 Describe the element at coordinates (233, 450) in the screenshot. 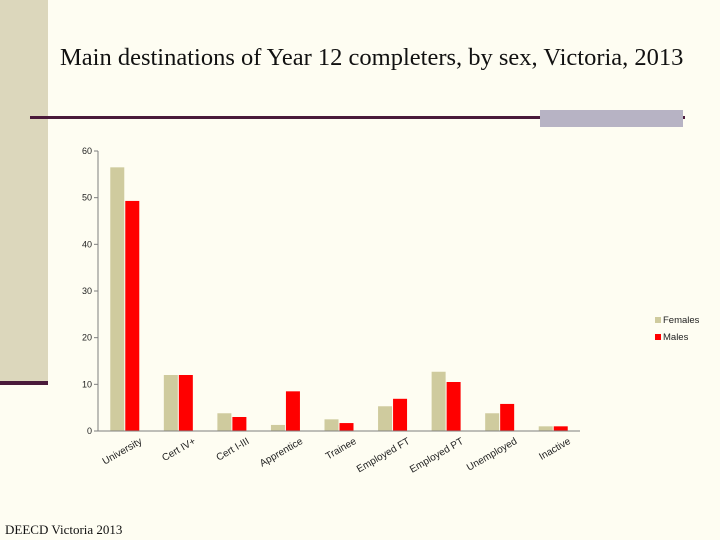

I see `x-category-label: Cert I-III` at that location.